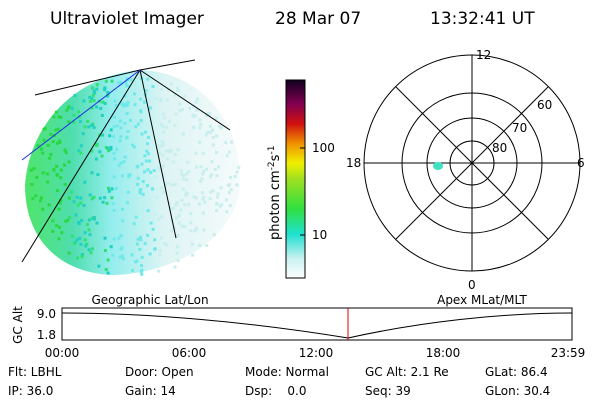  What do you see at coordinates (516, 372) in the screenshot?
I see `footer-field: GLat: 86.4` at bounding box center [516, 372].